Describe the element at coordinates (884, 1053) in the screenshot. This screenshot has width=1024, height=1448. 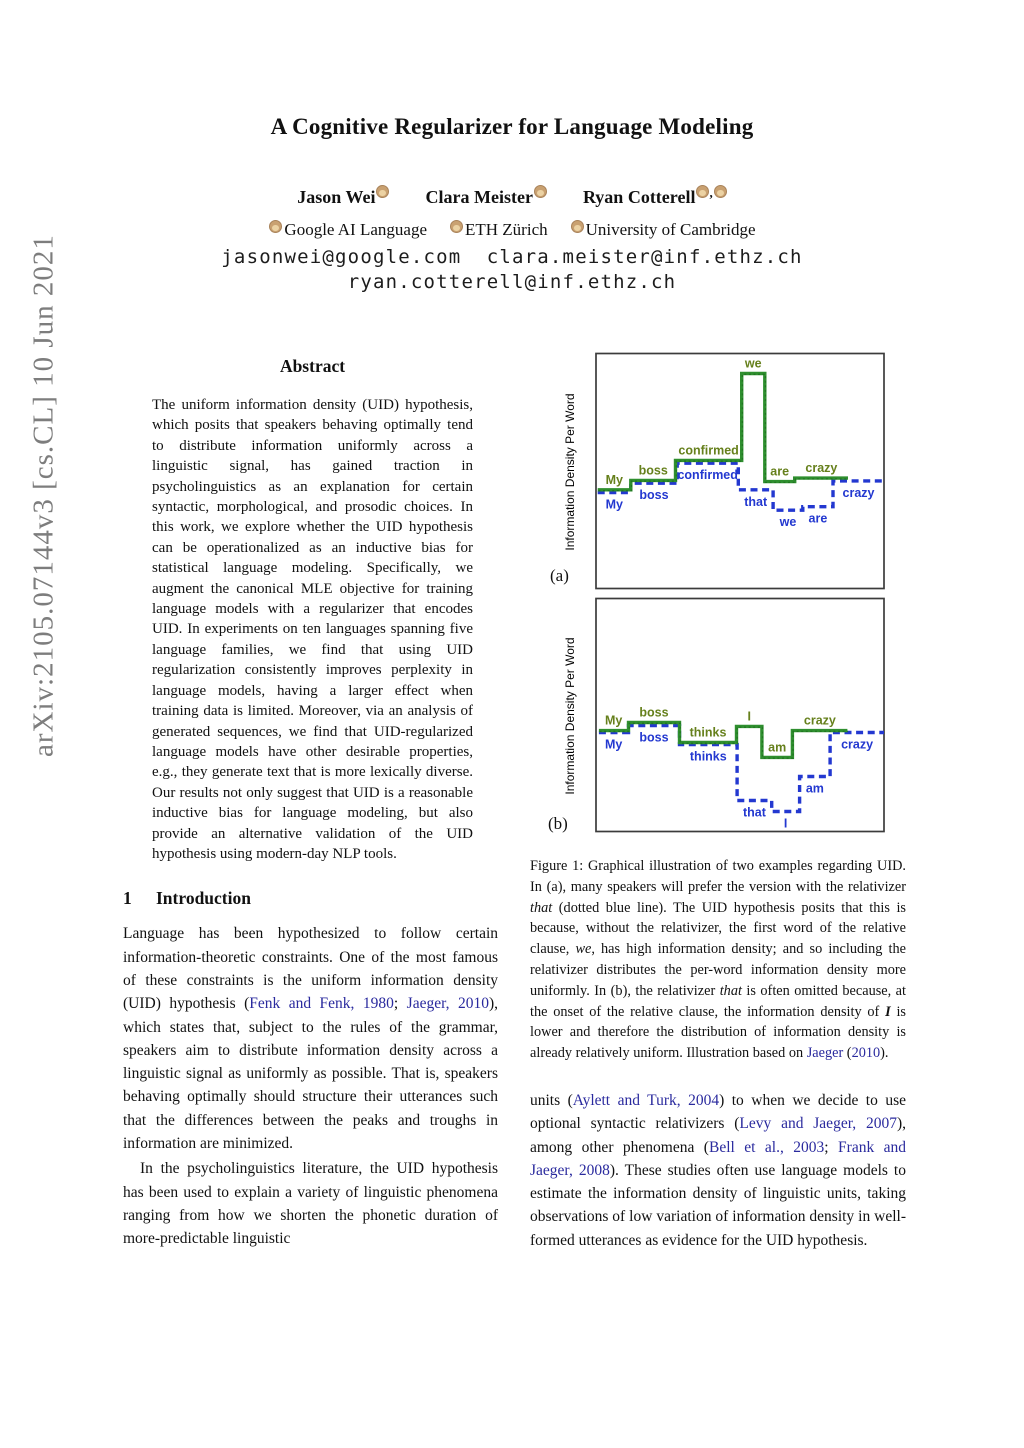
I see `text-segment: ).` at that location.